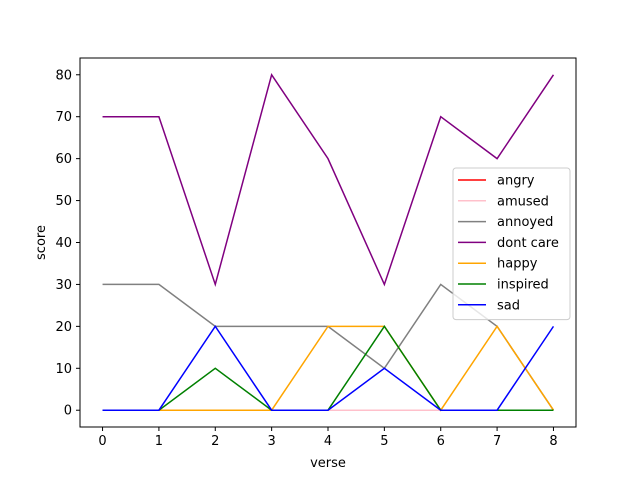 This screenshot has height=480, width=640. I want to click on y-tick-label: 0, so click(68, 411).